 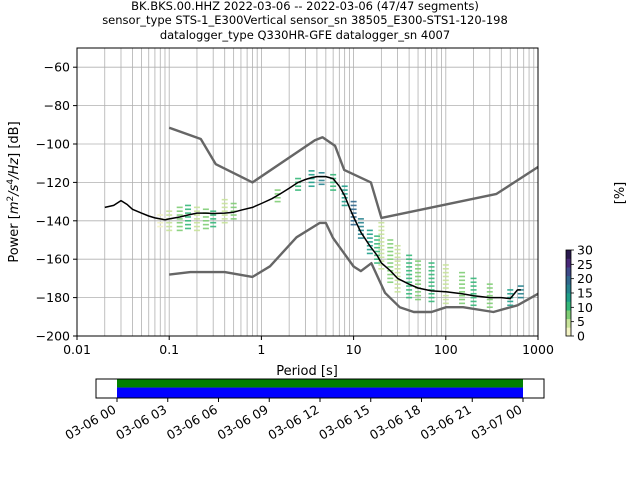 What do you see at coordinates (446, 422) in the screenshot?
I see `timeline-tick-label: 03-06 21` at bounding box center [446, 422].